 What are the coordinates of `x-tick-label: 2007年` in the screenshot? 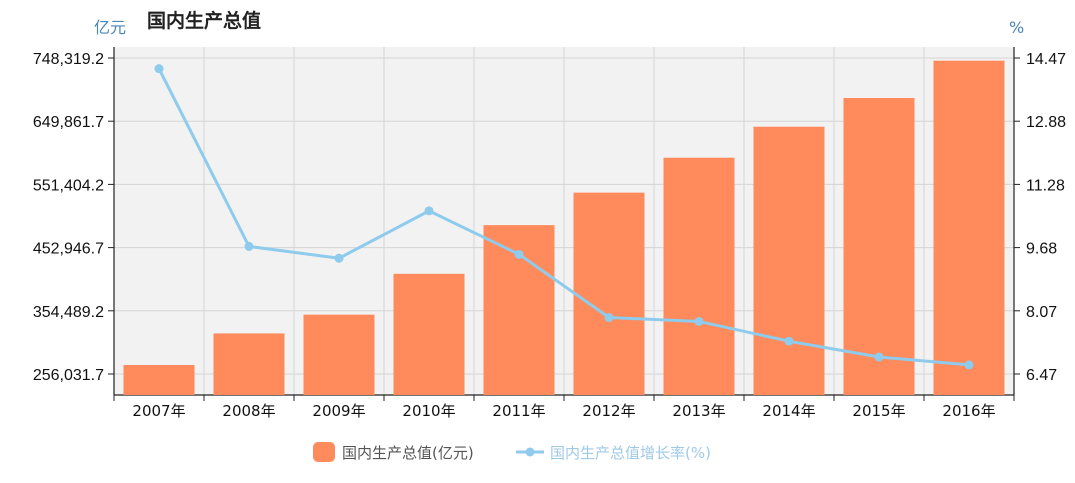 It's located at (158, 411).